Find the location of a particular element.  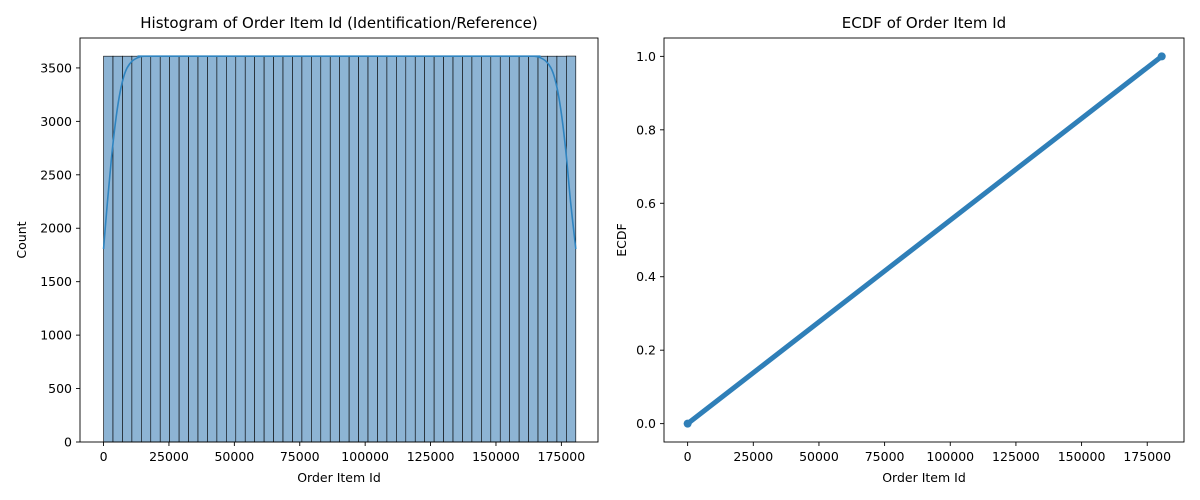

y-tick-label: 500 is located at coordinates (60, 388).